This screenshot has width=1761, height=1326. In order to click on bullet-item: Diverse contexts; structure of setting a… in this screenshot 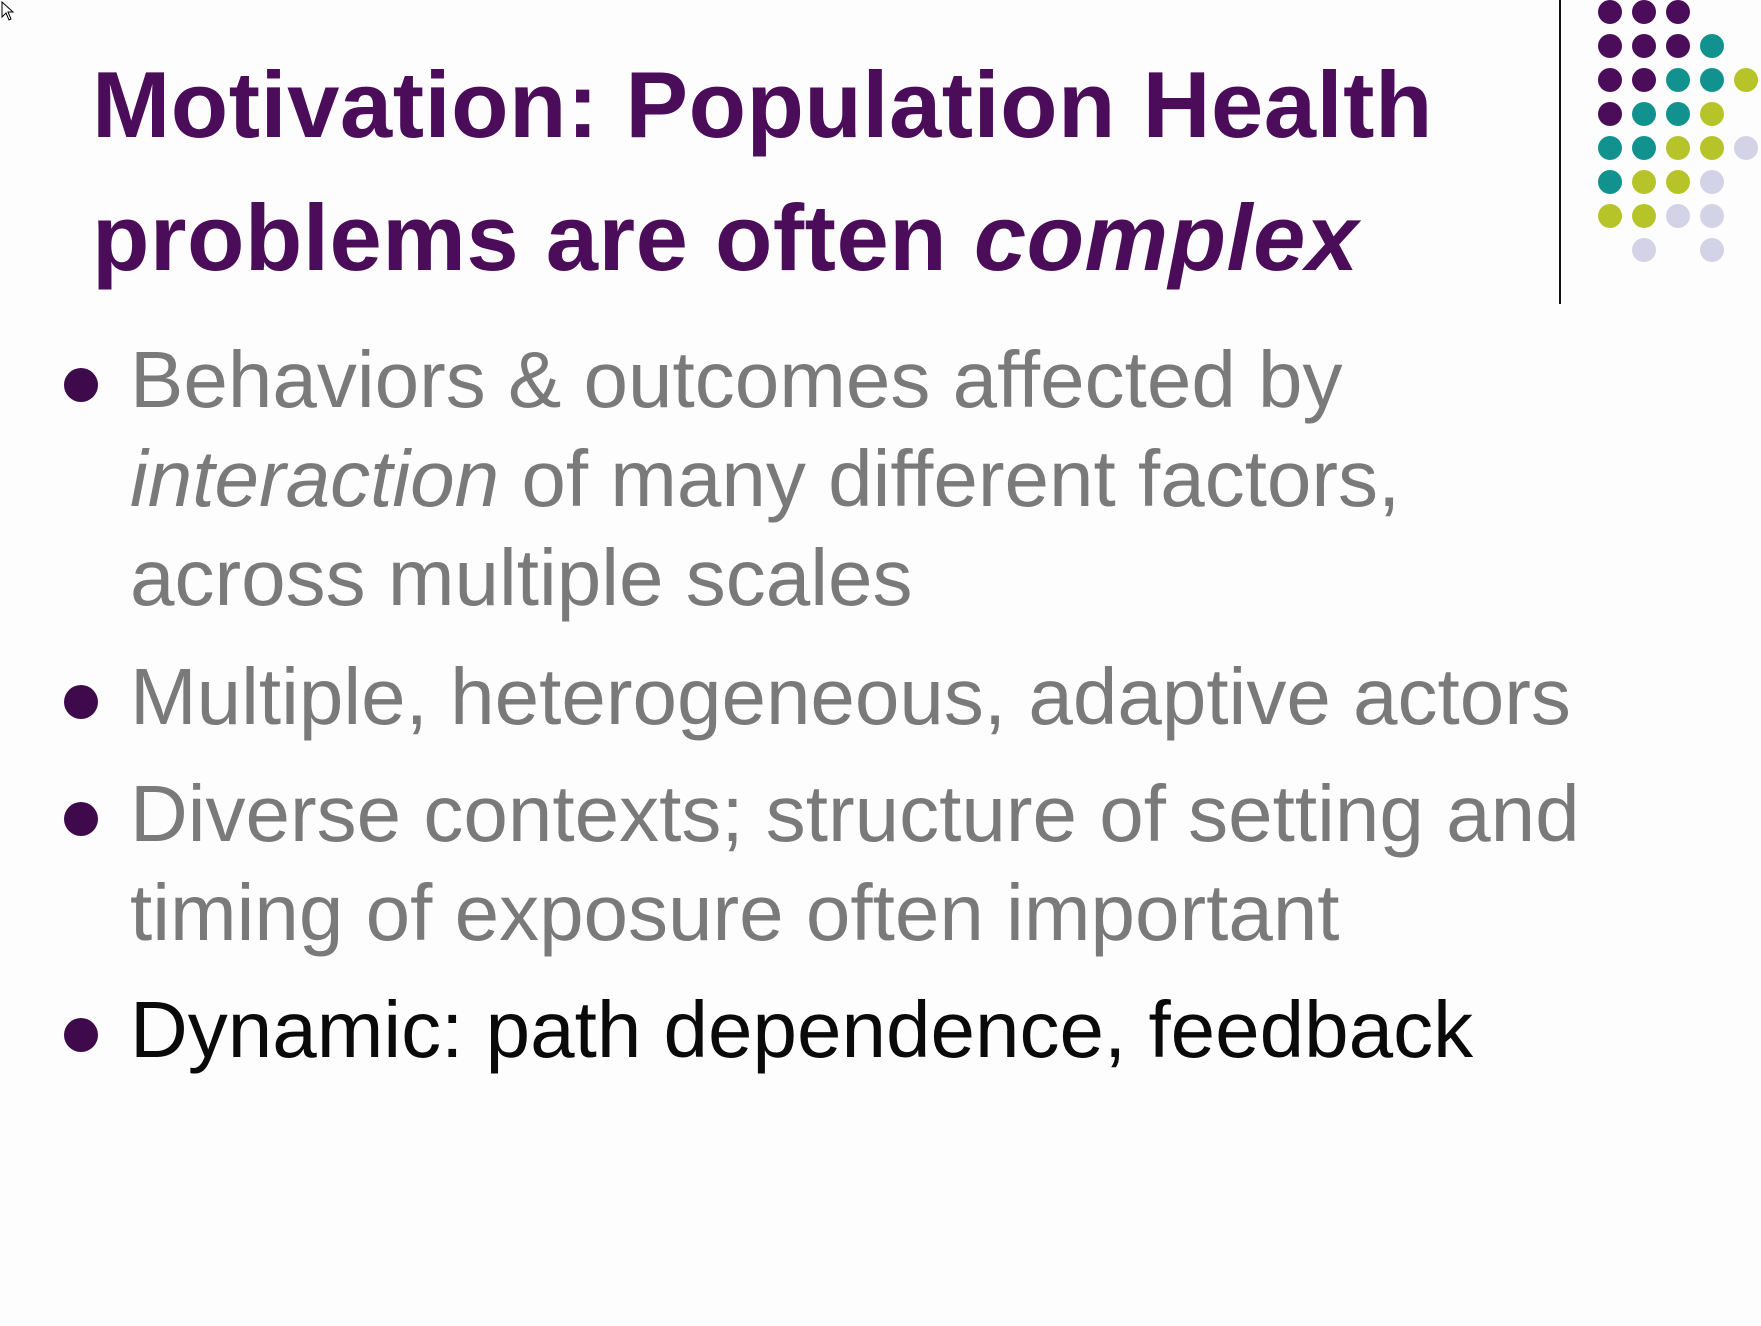, I will do `click(885, 863)`.